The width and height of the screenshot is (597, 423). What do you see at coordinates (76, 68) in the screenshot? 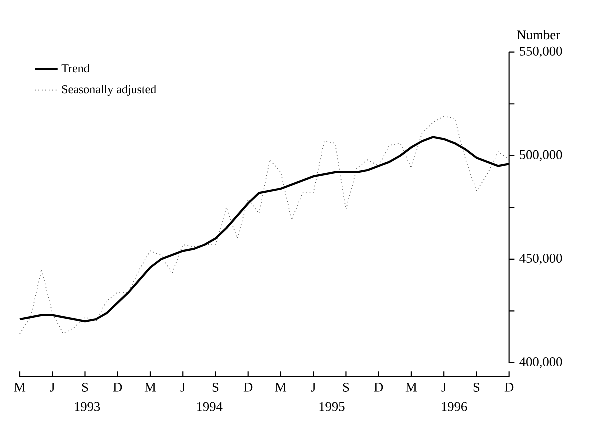
I see `legend-label: Trend` at bounding box center [76, 68].